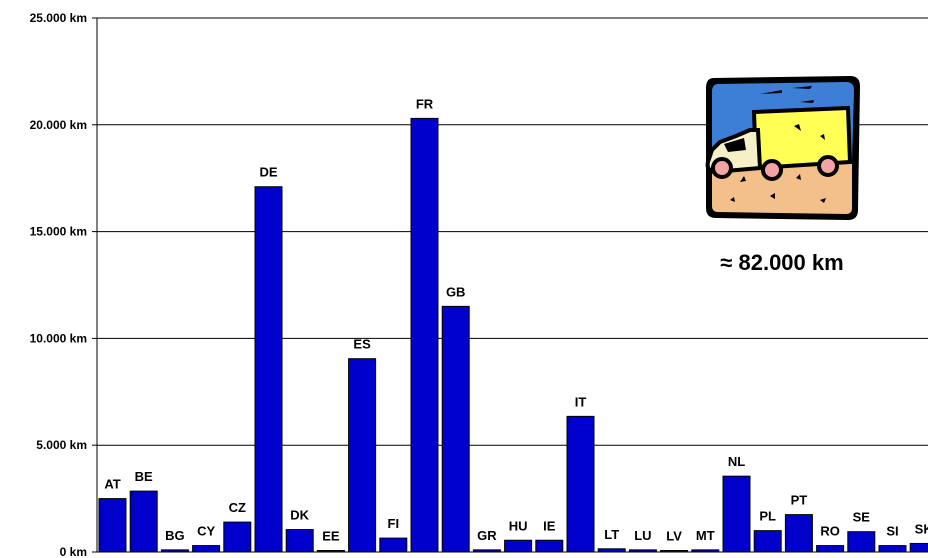  What do you see at coordinates (143, 521) in the screenshot?
I see `bar-be` at bounding box center [143, 521].